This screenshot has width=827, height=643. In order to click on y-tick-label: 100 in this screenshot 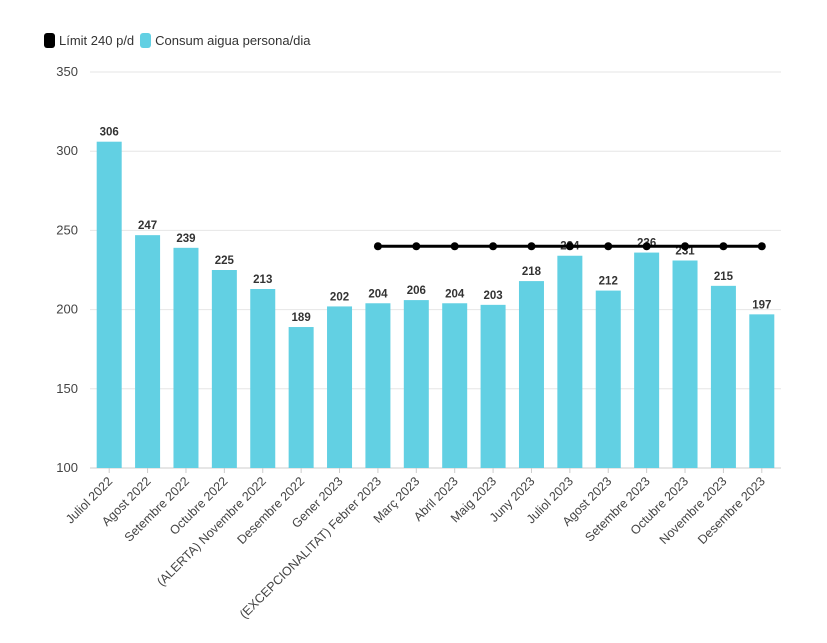, I will do `click(67, 467)`.